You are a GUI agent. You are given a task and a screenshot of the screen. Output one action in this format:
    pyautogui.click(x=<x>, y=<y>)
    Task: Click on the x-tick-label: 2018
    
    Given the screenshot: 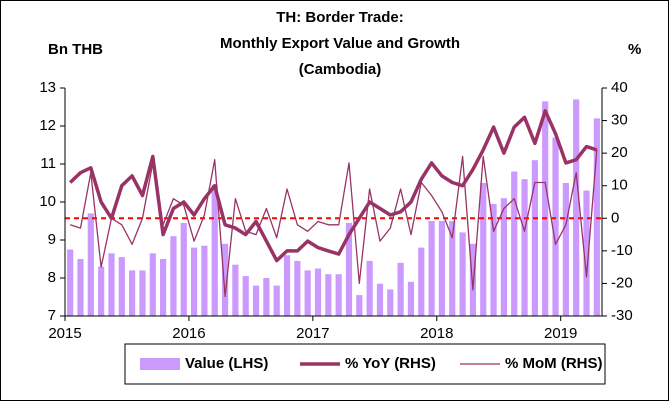 What is the action you would take?
    pyautogui.click(x=436, y=333)
    